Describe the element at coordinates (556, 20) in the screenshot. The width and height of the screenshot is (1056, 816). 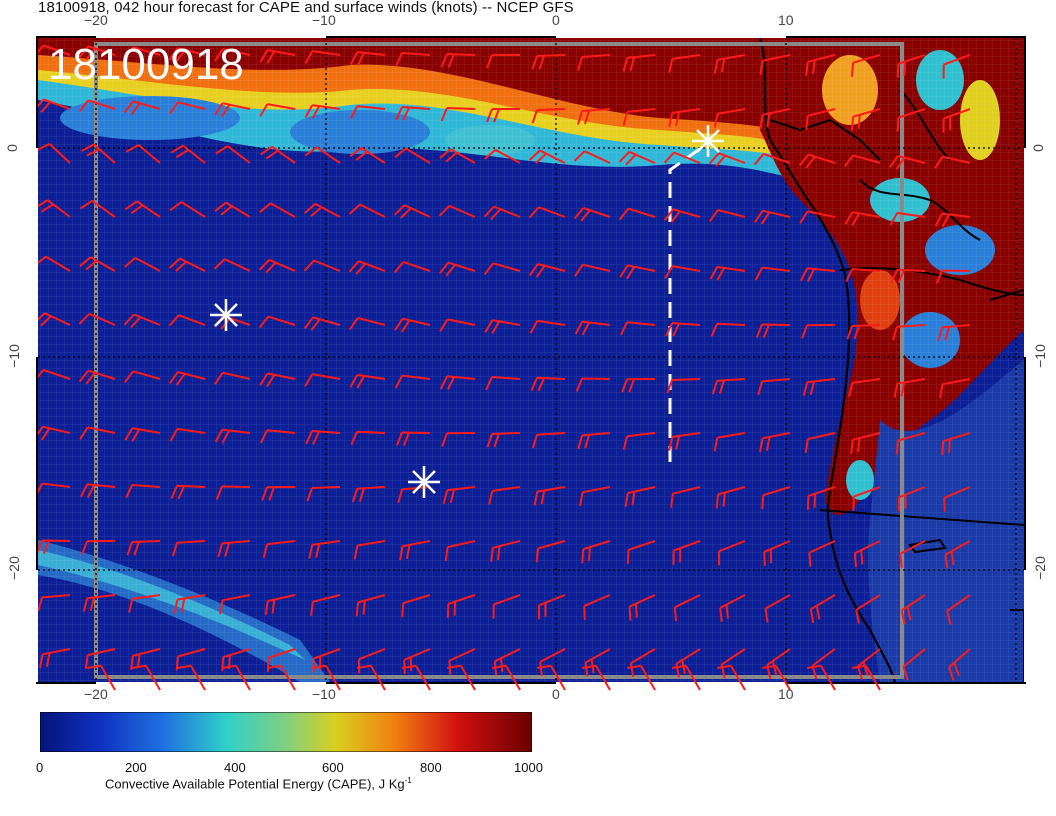
I see `lon-tick-top-3: 0` at that location.